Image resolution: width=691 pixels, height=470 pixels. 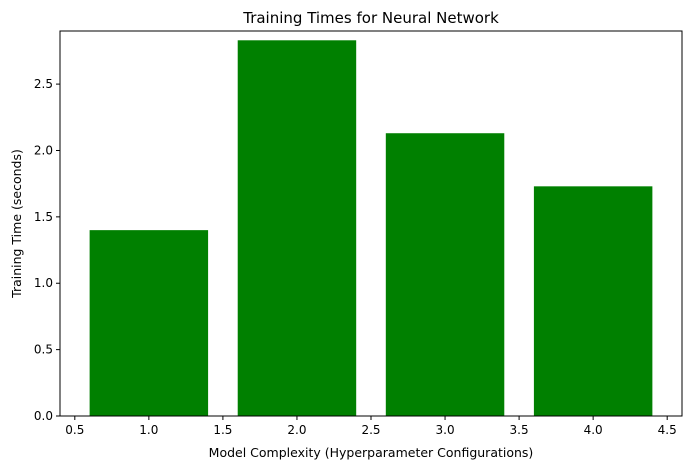 What do you see at coordinates (519, 430) in the screenshot?
I see `x-tick-label: 3.5` at bounding box center [519, 430].